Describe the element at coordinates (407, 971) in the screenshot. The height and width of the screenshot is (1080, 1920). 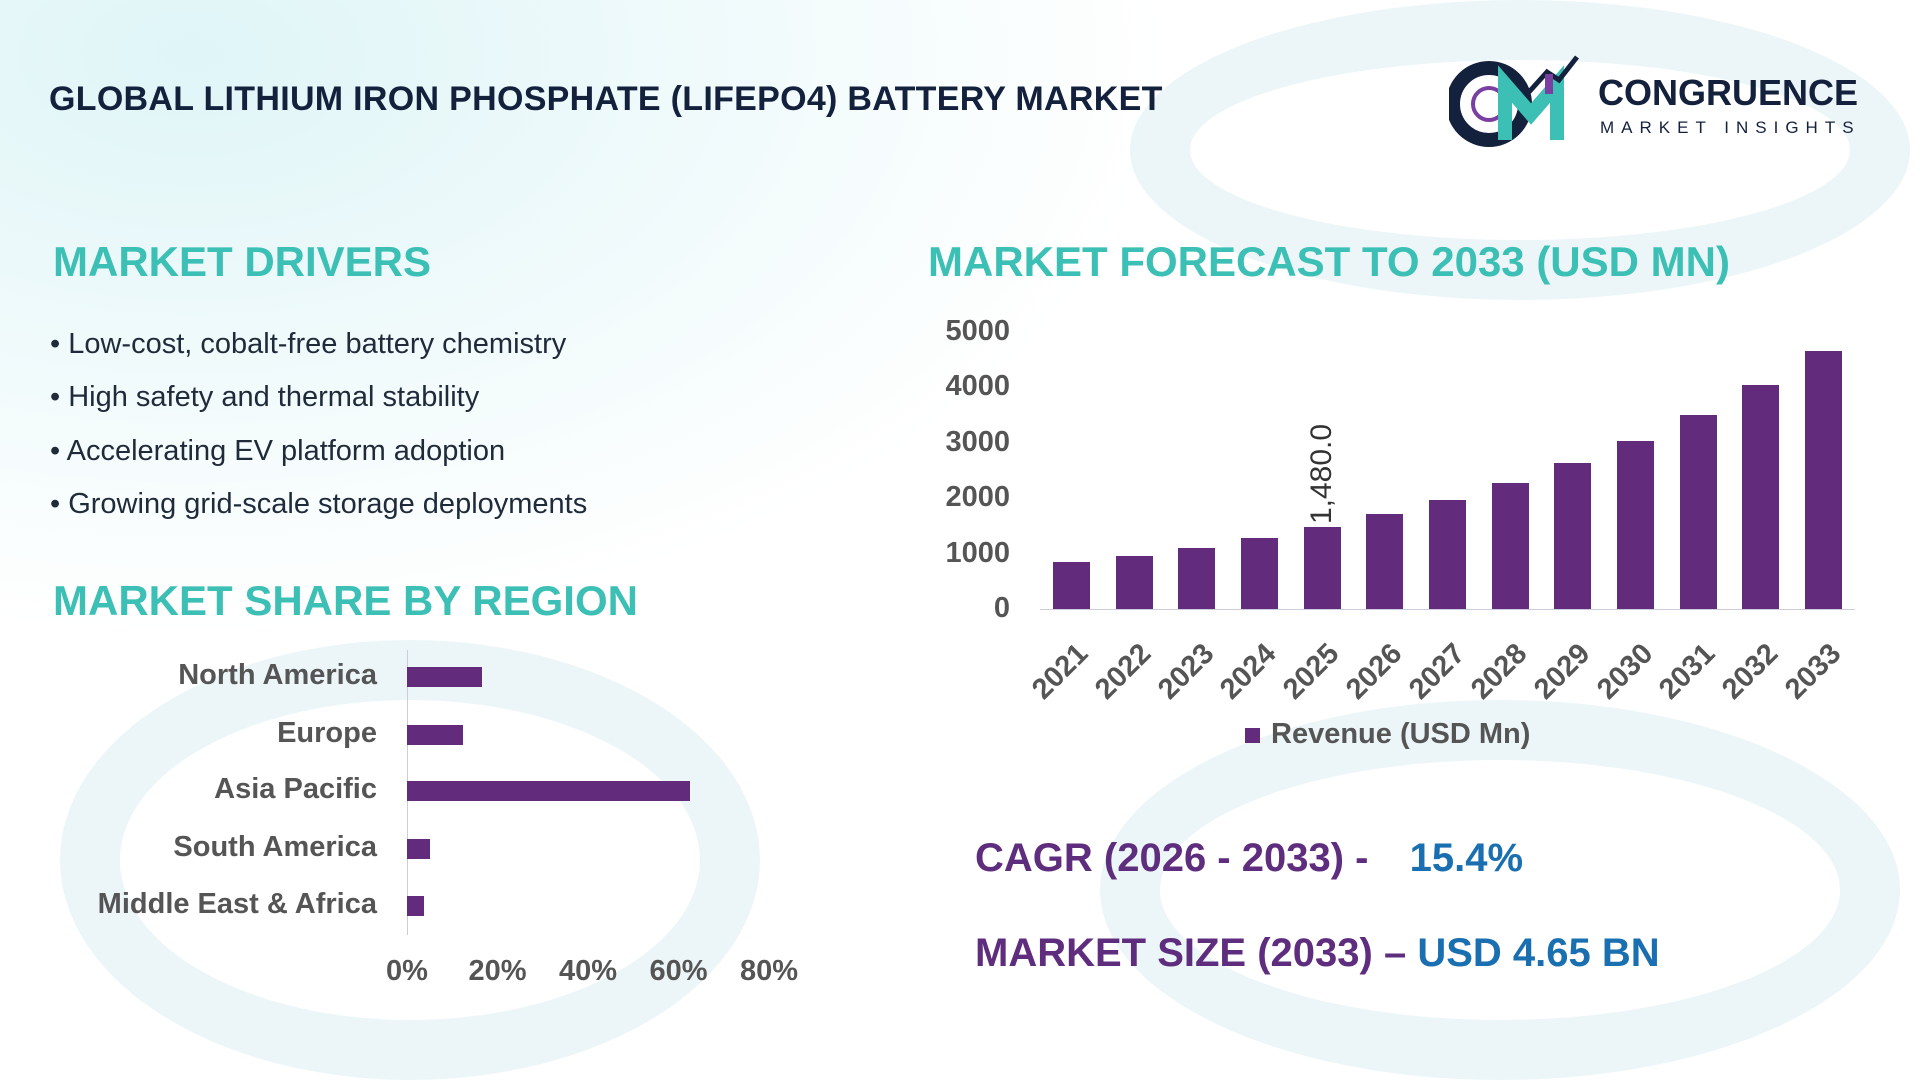
I see `x-tick-label: 0%` at that location.